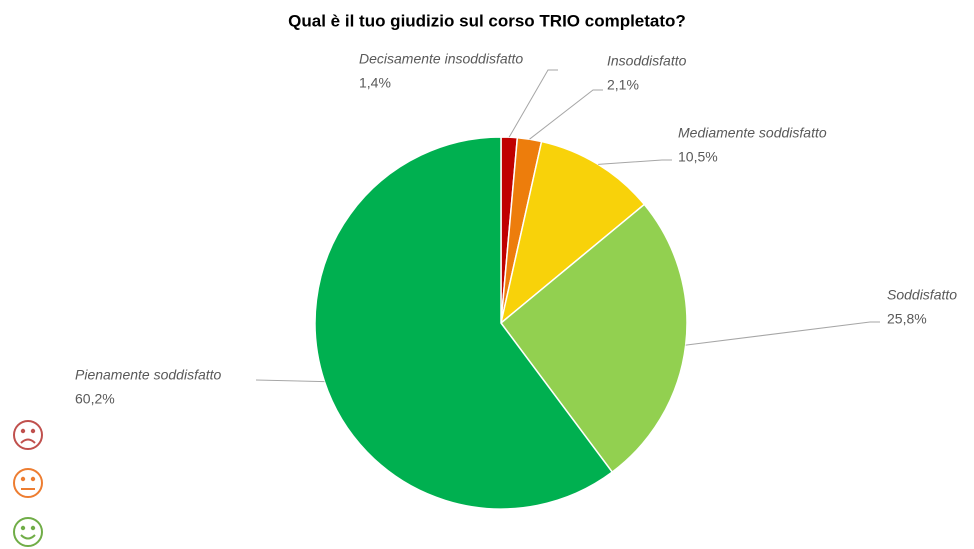 The height and width of the screenshot is (549, 974). I want to click on value-label: 2,1%, so click(623, 85).